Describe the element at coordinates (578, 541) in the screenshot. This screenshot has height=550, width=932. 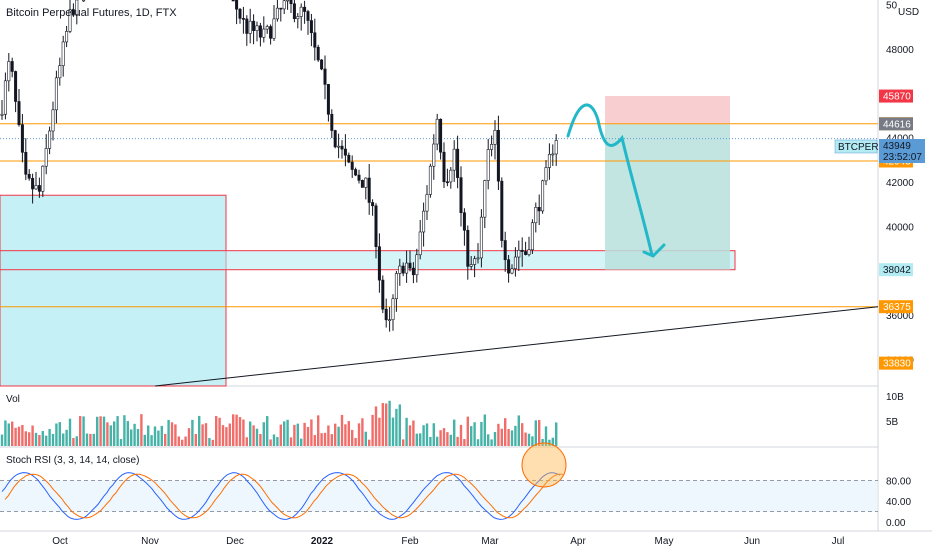
I see `time-tick-6: Apr` at that location.